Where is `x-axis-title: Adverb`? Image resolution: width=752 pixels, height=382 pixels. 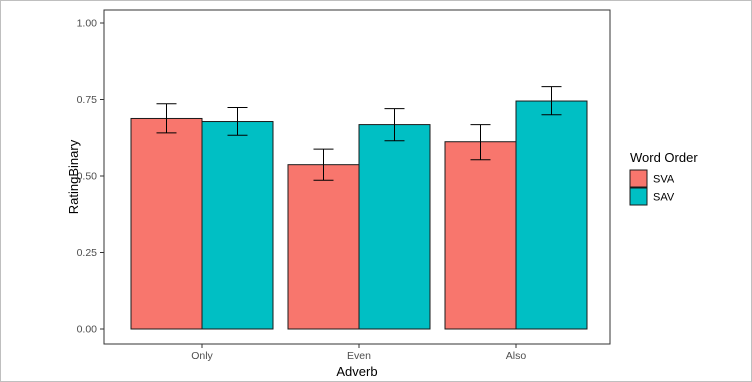
x-axis-title: Adverb is located at coordinates (356, 371).